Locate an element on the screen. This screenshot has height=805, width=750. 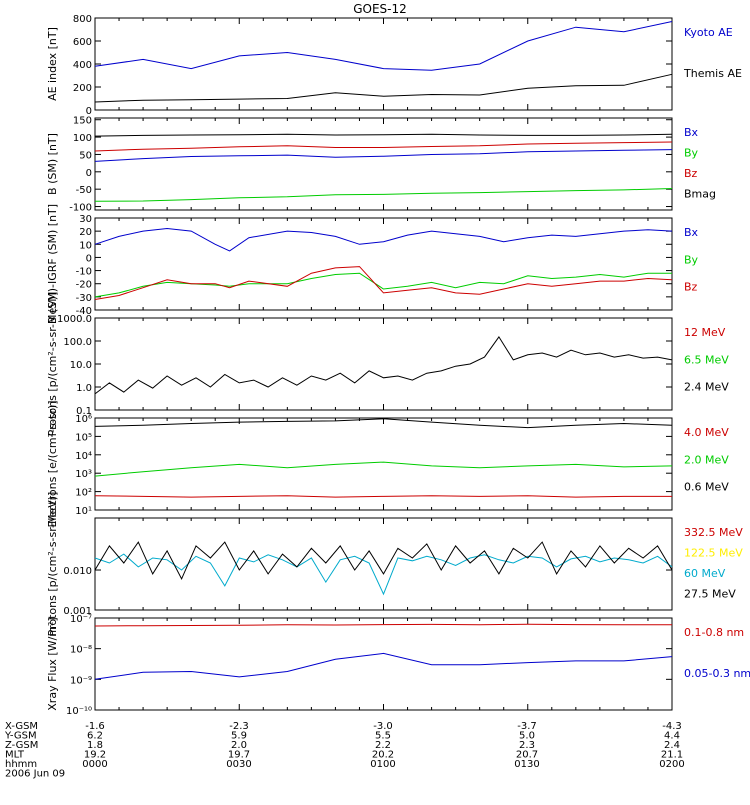
footer-value: -1.6 is located at coordinates (95, 726).